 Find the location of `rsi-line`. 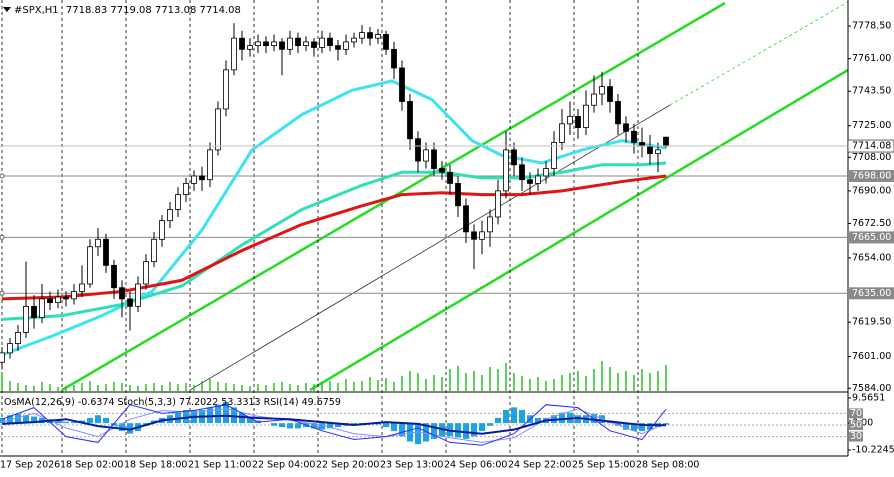

rsi-line is located at coordinates (334, 424).